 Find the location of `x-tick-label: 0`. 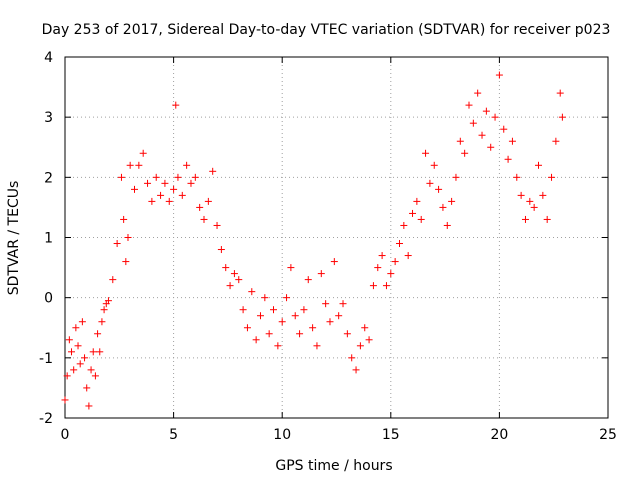

x-tick-label: 0 is located at coordinates (65, 435).